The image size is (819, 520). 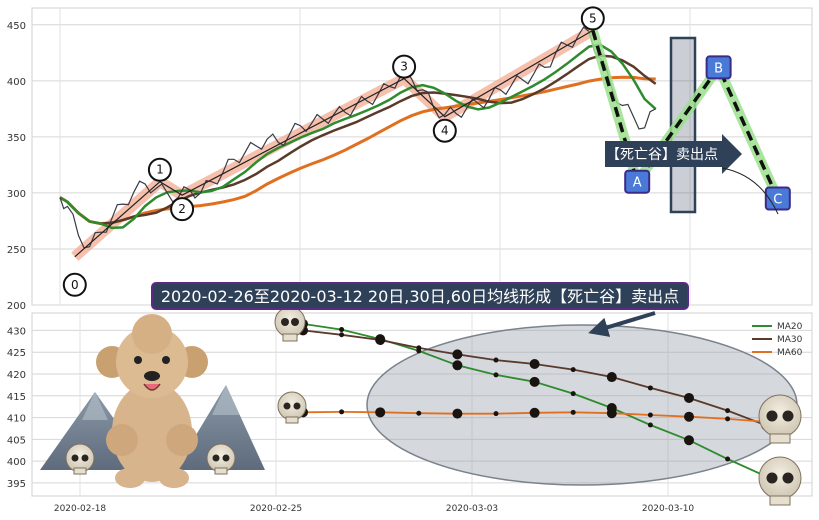 I want to click on price-y-tick: 350, so click(x=16, y=138).